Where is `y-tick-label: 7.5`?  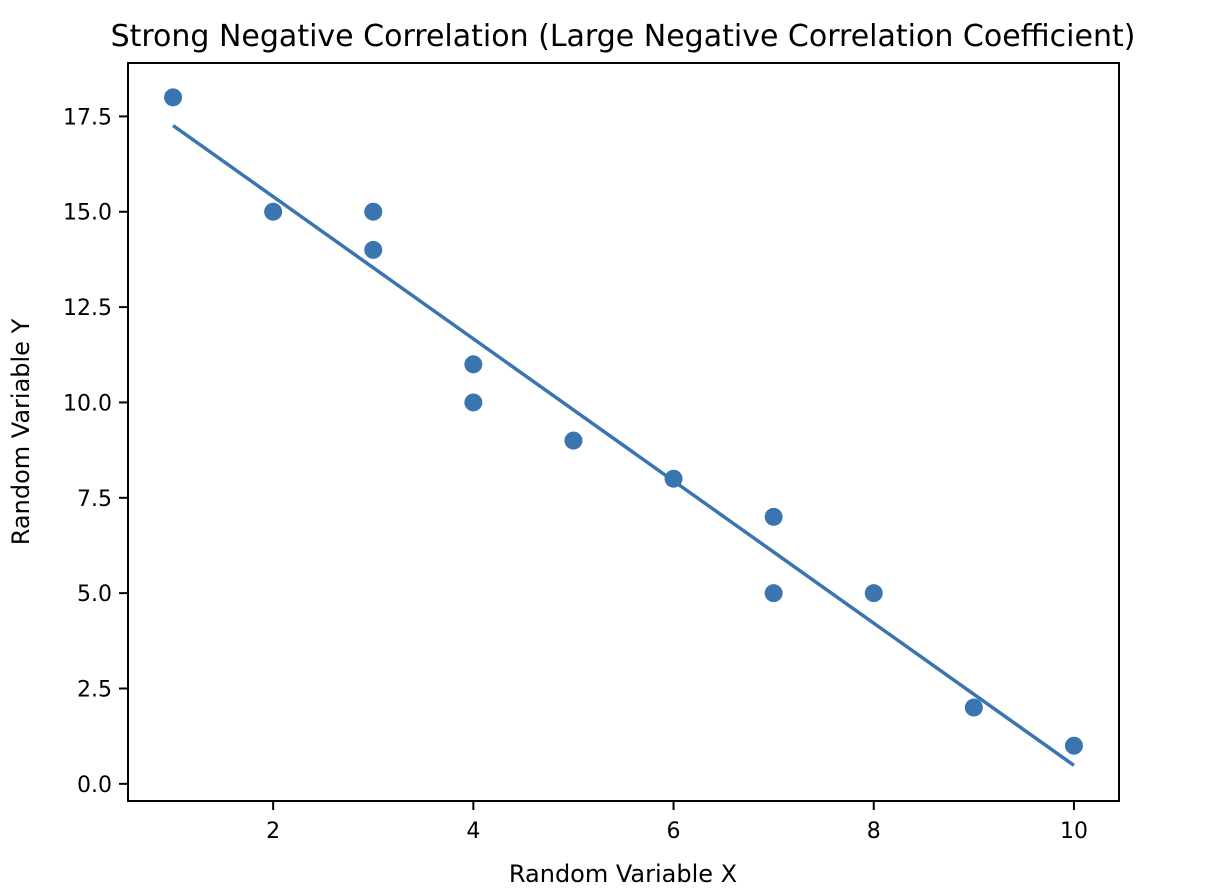
y-tick-label: 7.5 is located at coordinates (94, 499).